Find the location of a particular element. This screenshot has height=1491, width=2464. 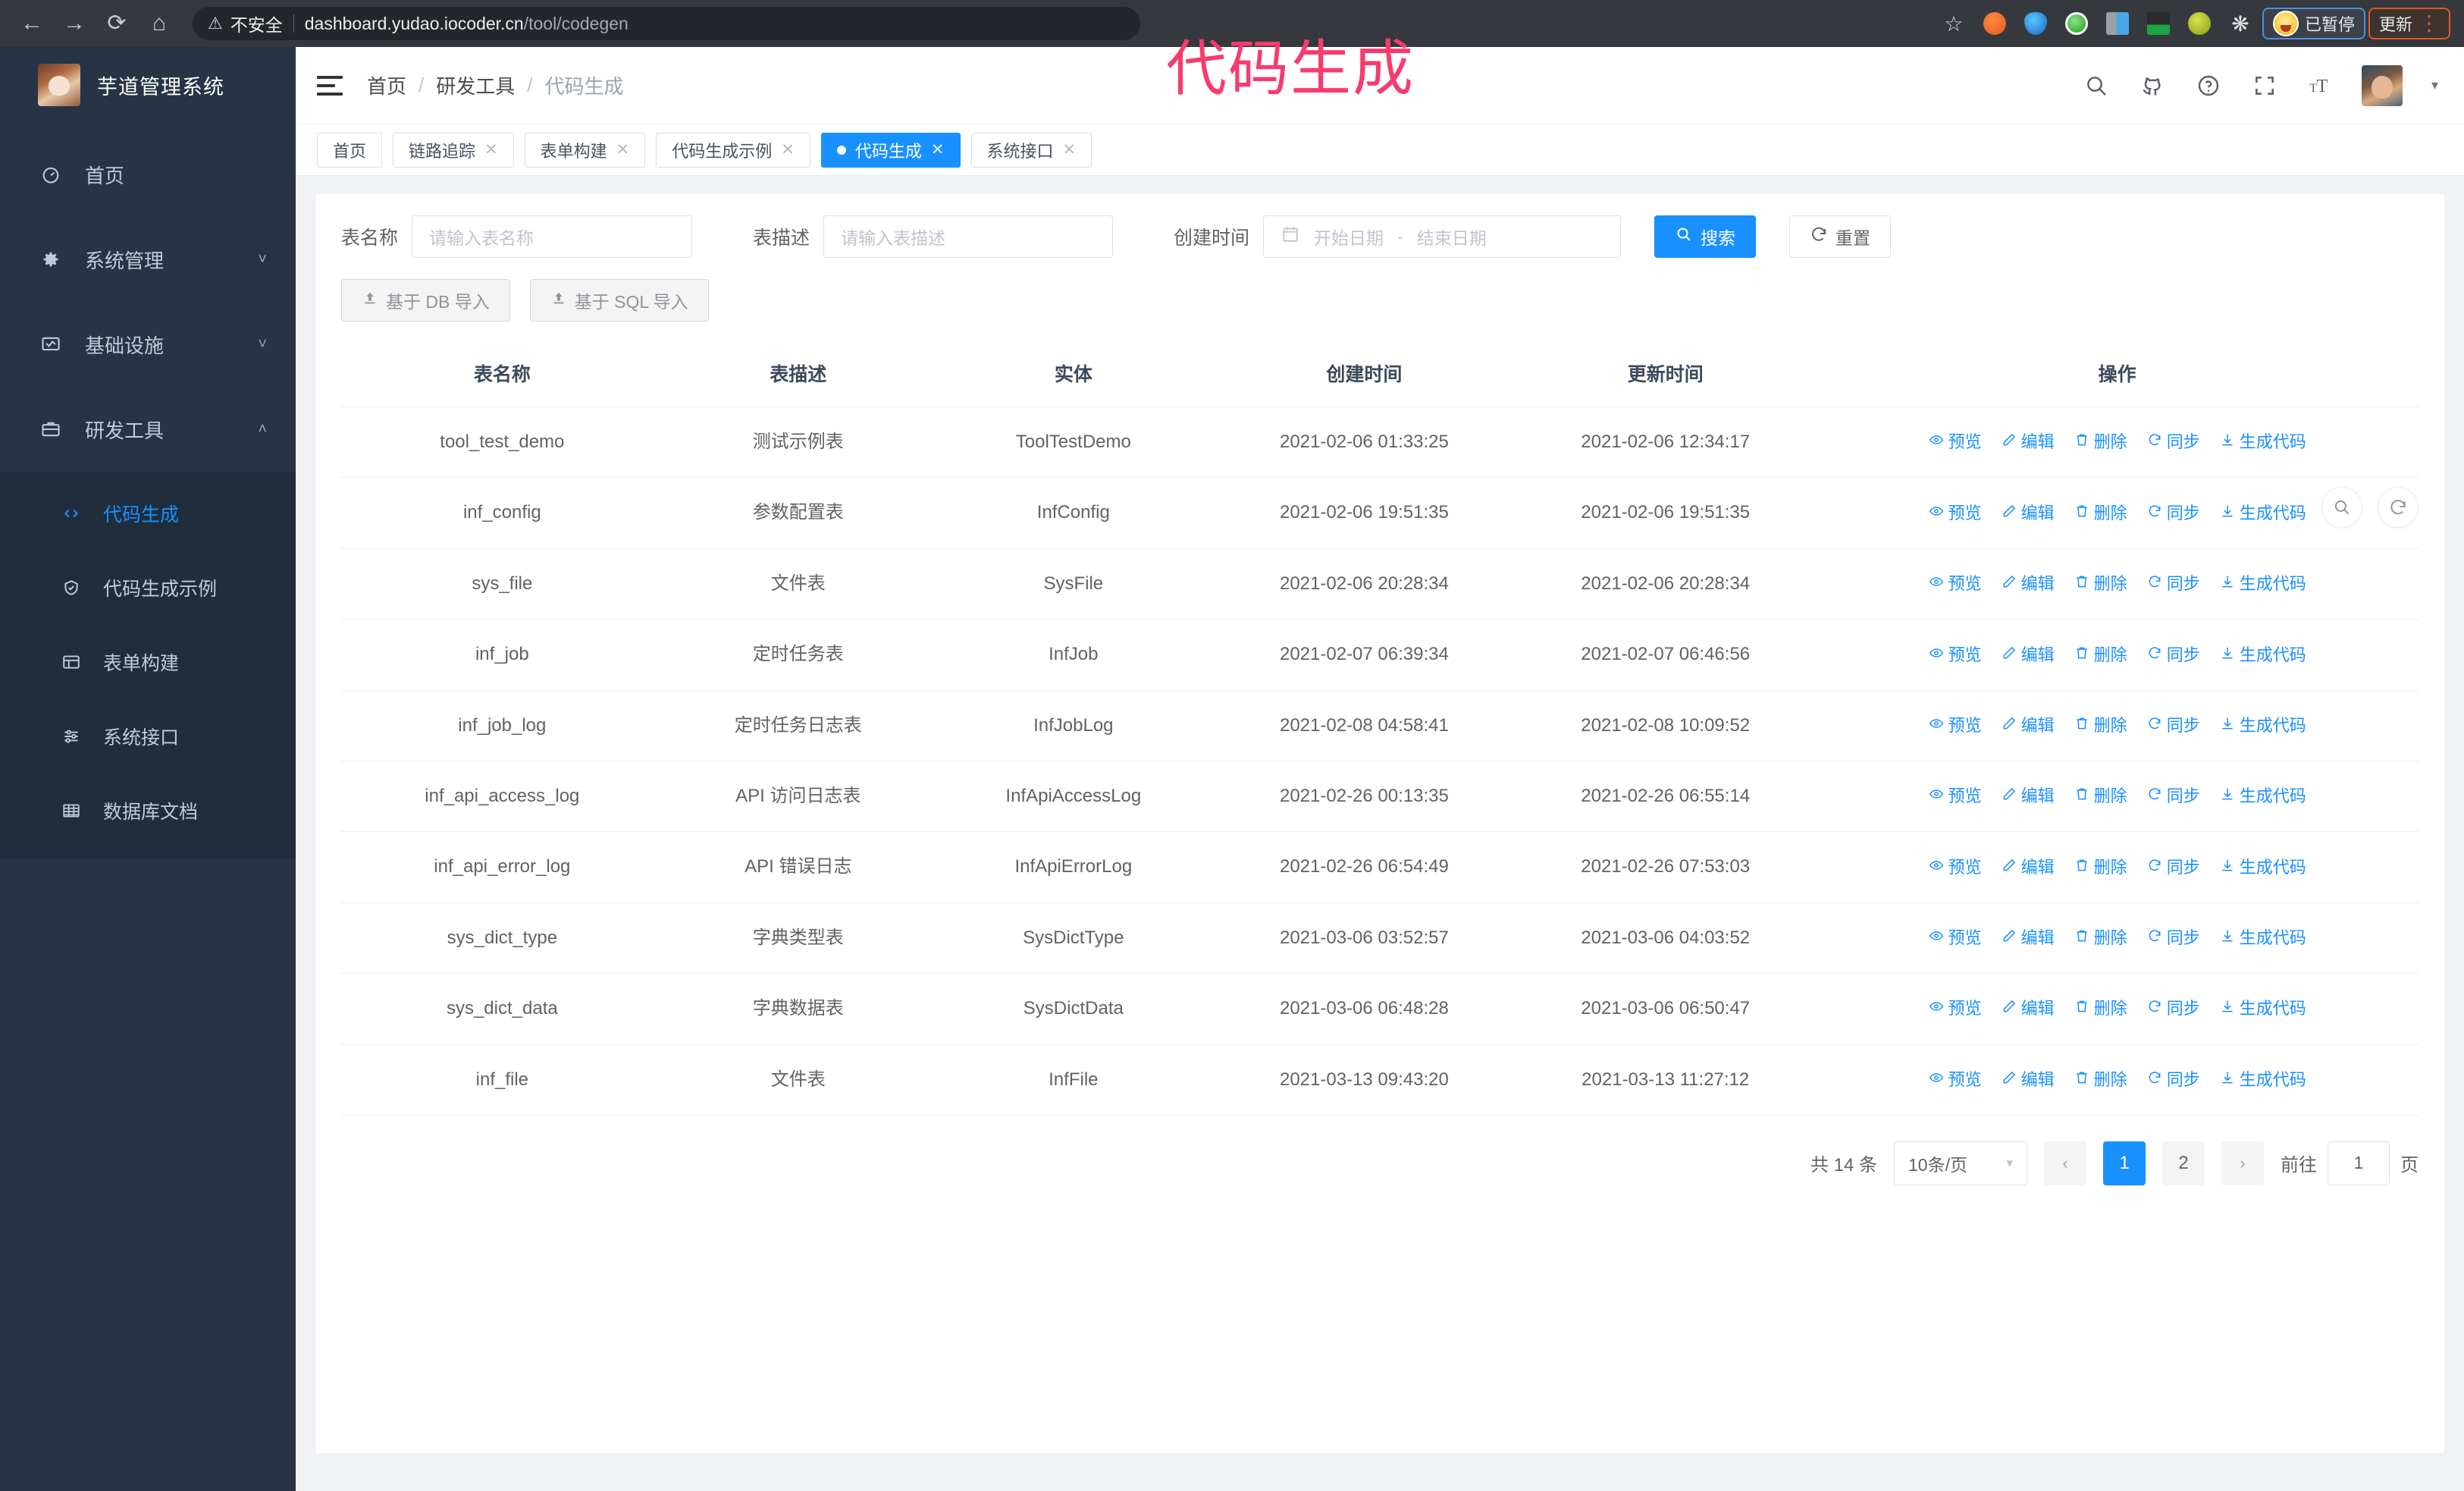

update-button: 更新 ⋮ is located at coordinates (2409, 23).